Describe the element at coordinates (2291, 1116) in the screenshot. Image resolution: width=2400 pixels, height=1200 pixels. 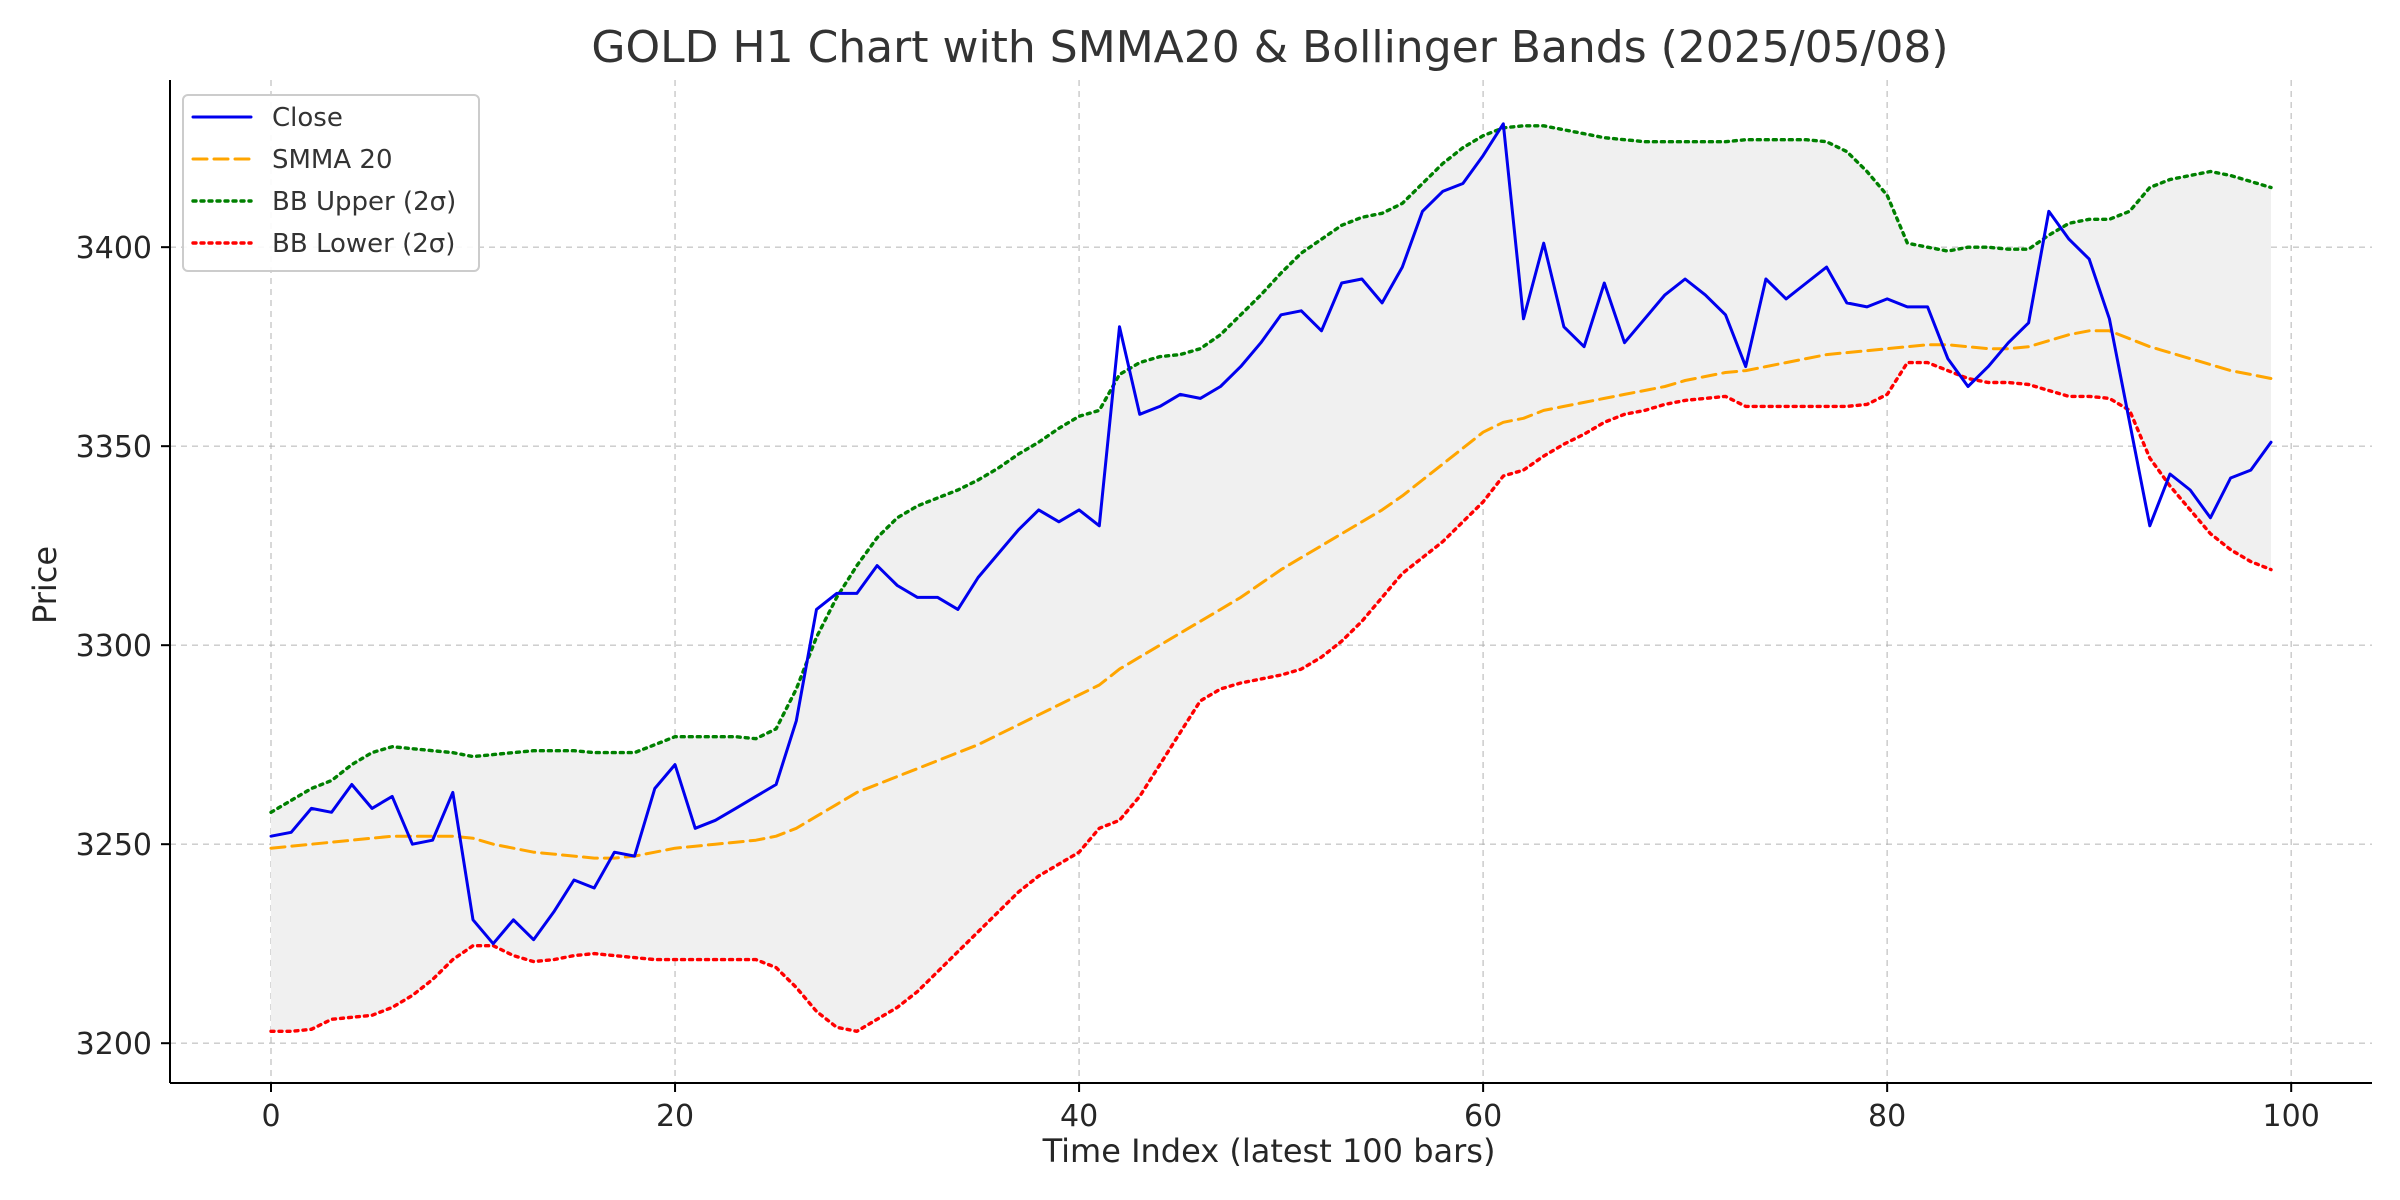
I see `x-tick-label: 100` at that location.